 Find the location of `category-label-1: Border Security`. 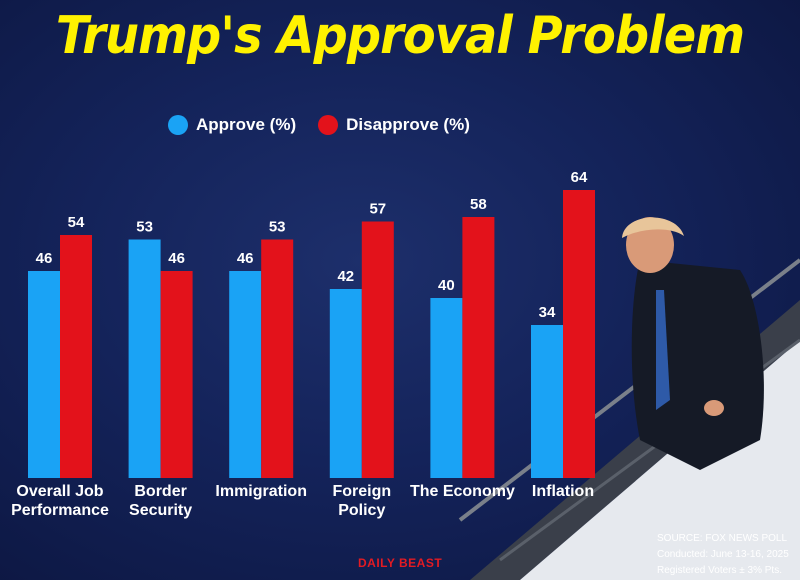

category-label-1: Border Security is located at coordinates (160, 501).